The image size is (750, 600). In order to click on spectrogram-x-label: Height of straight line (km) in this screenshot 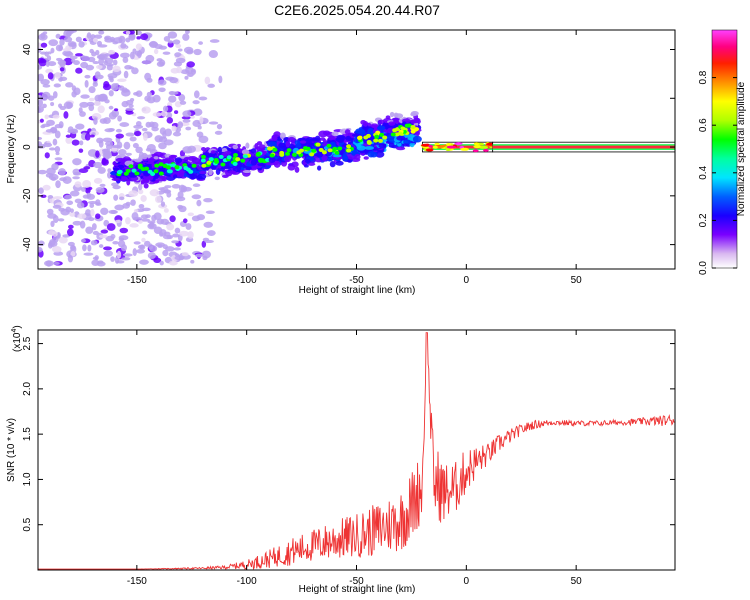, I will do `click(357, 290)`.